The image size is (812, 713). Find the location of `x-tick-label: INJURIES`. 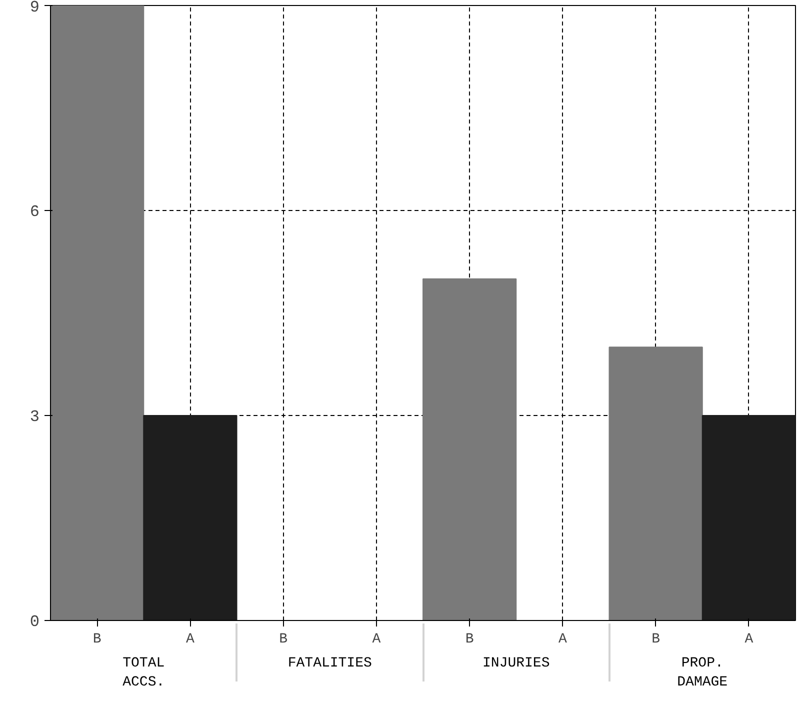

x-tick-label: INJURIES is located at coordinates (516, 664).